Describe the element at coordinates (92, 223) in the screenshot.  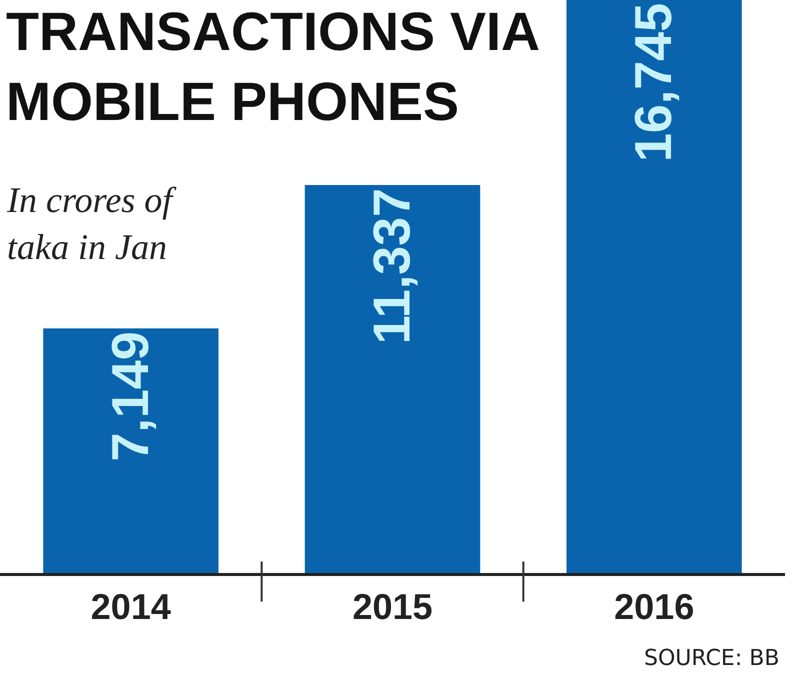
I see `text: In crores of taka in Jan` at that location.